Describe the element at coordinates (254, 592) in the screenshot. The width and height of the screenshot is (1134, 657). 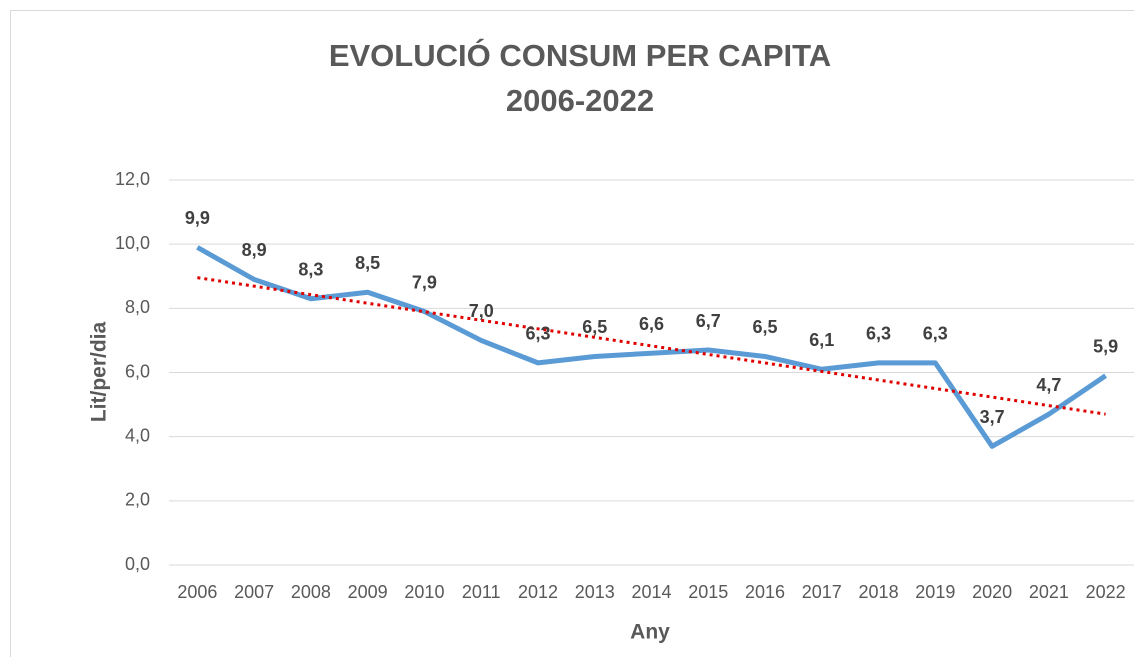
I see `x-tick-label: 2007` at that location.